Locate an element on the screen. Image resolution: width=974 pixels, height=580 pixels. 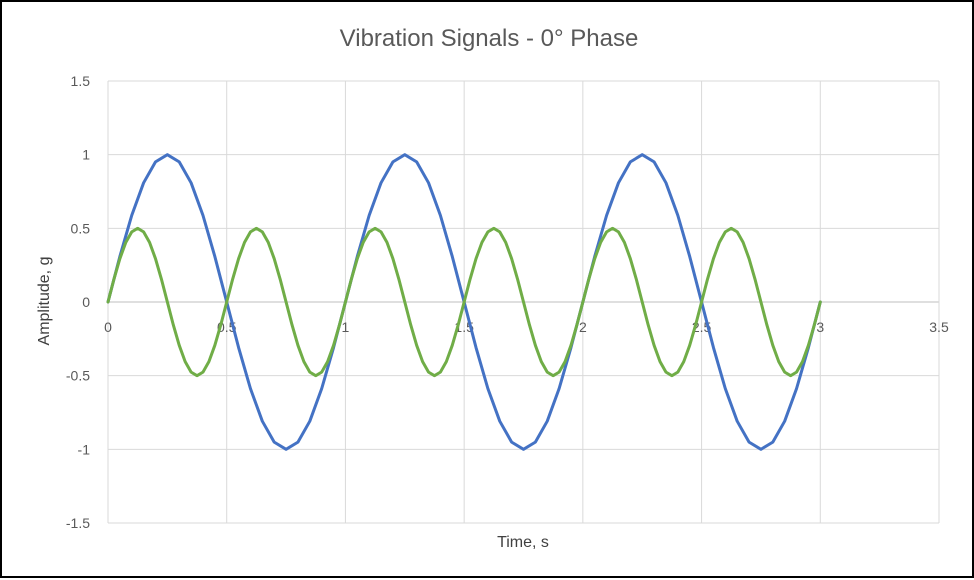
y-tick-label: -1 is located at coordinates (84, 449).